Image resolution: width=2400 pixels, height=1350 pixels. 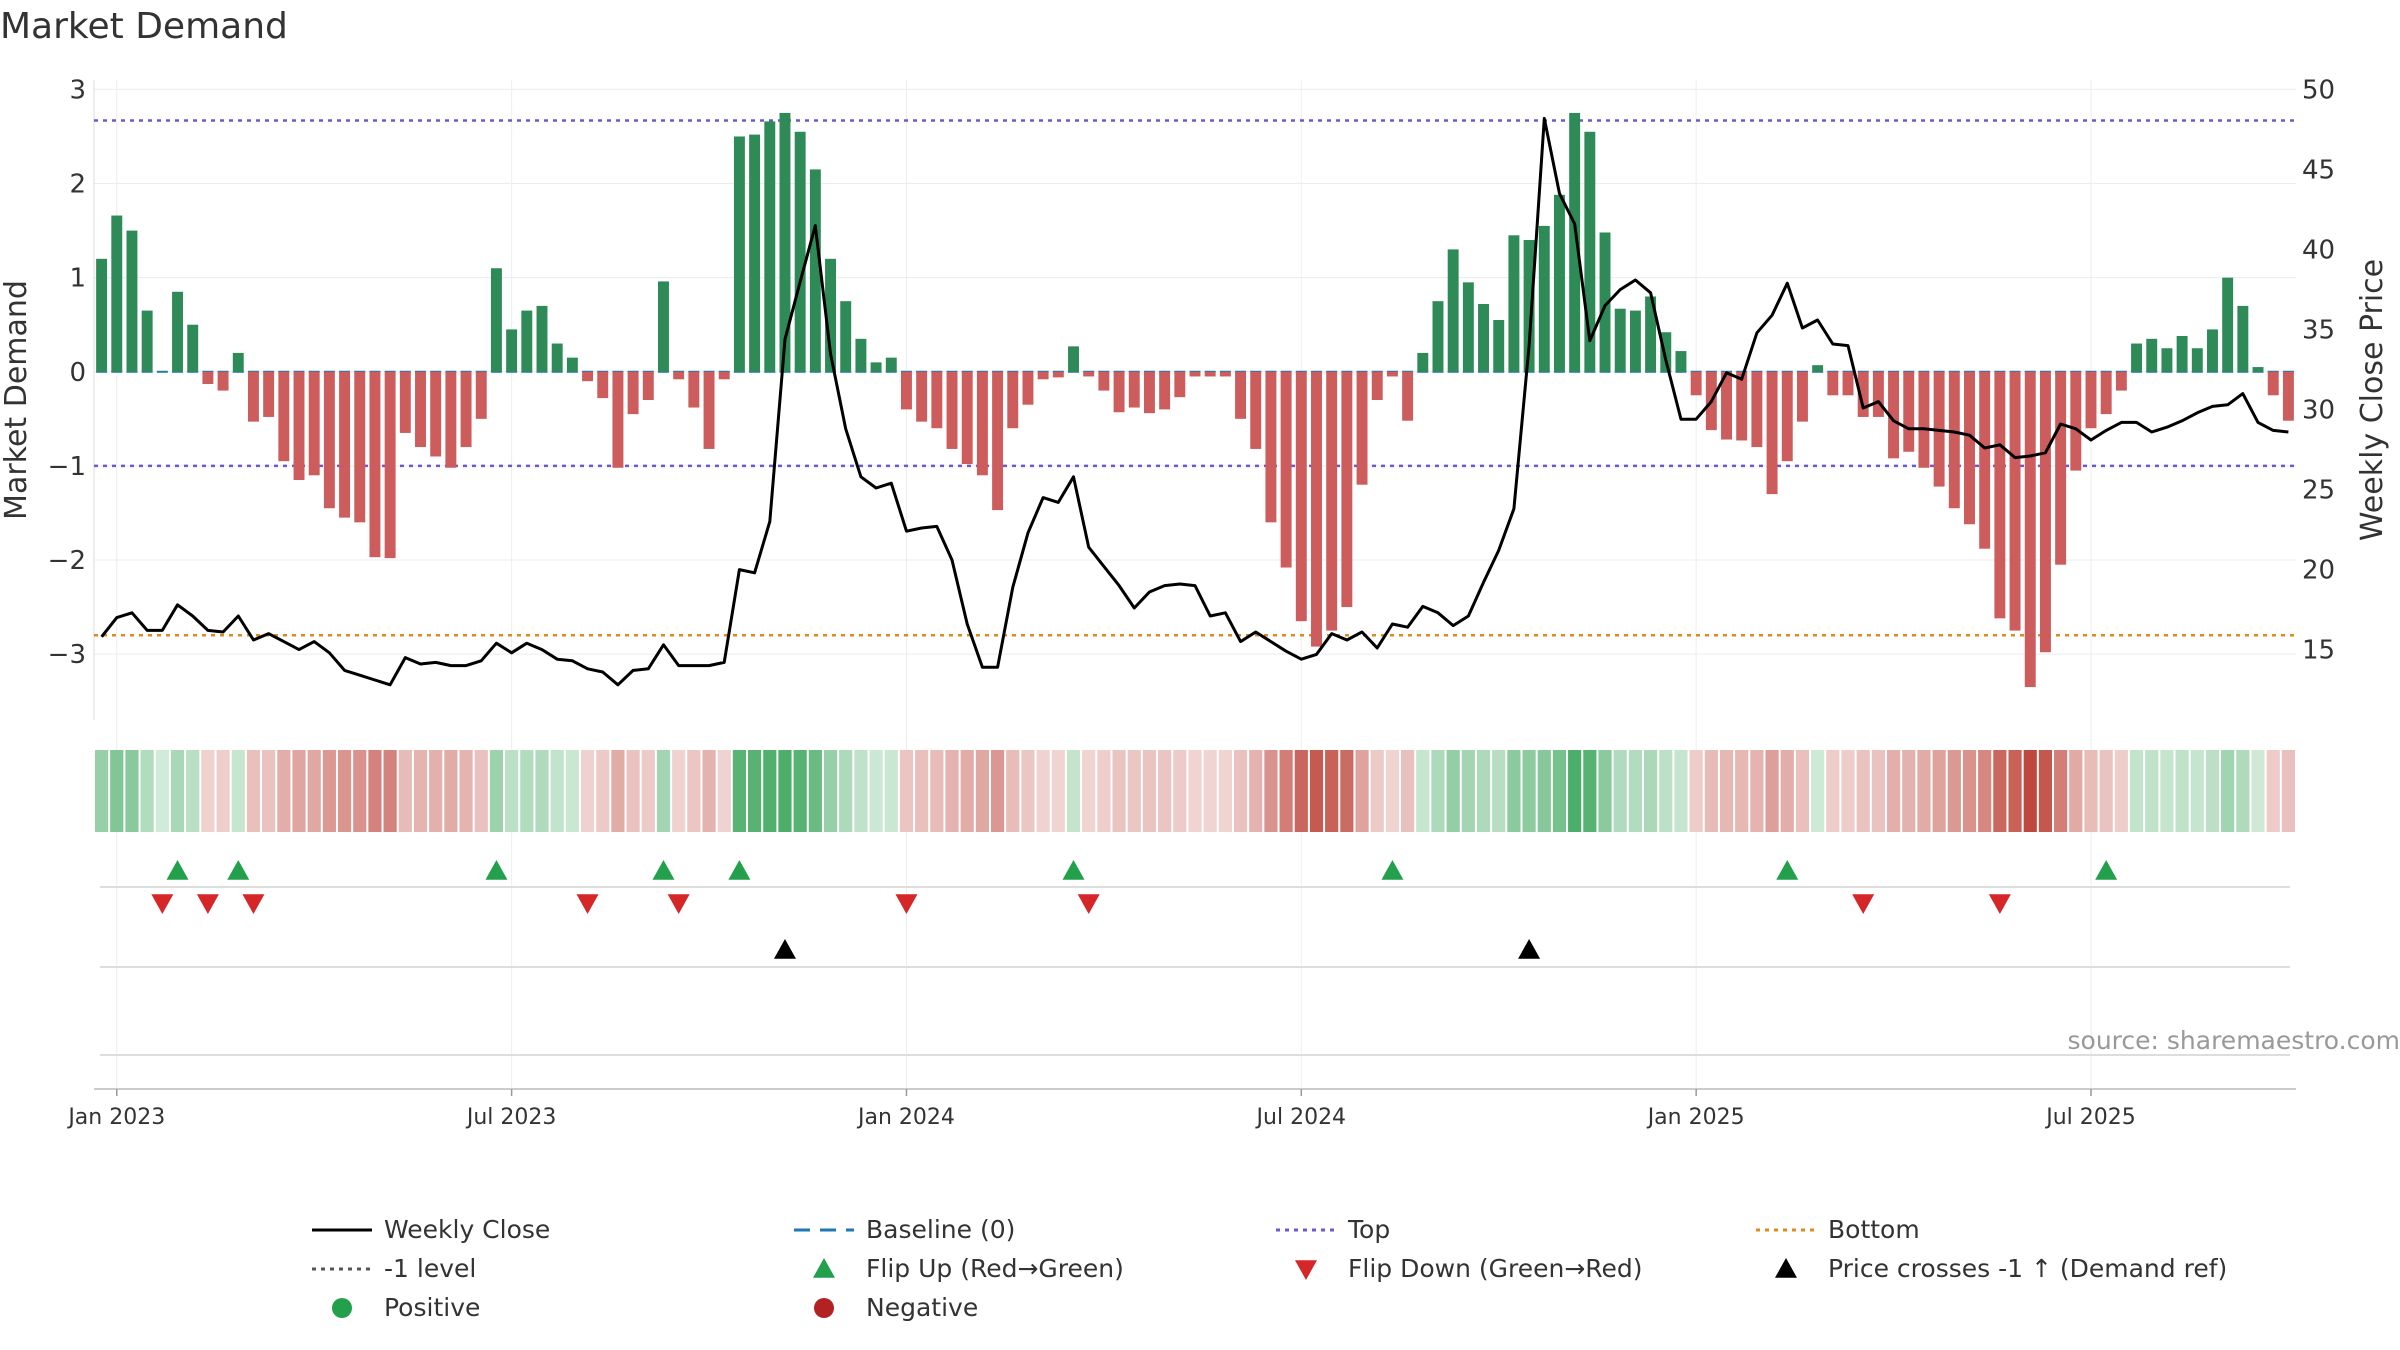 What do you see at coordinates (2318, 331) in the screenshot?
I see `y2-tick-label: 35` at bounding box center [2318, 331].